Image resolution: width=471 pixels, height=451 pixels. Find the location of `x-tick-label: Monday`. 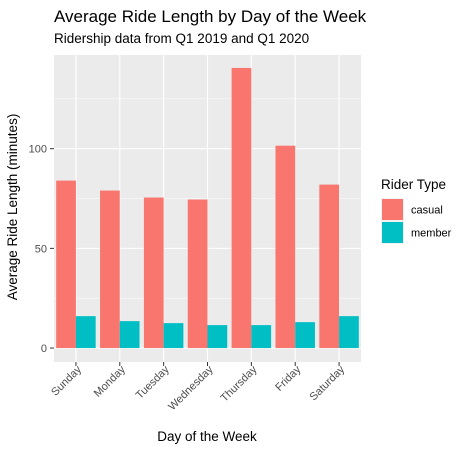

x-tick-label: Monday is located at coordinates (110, 381).